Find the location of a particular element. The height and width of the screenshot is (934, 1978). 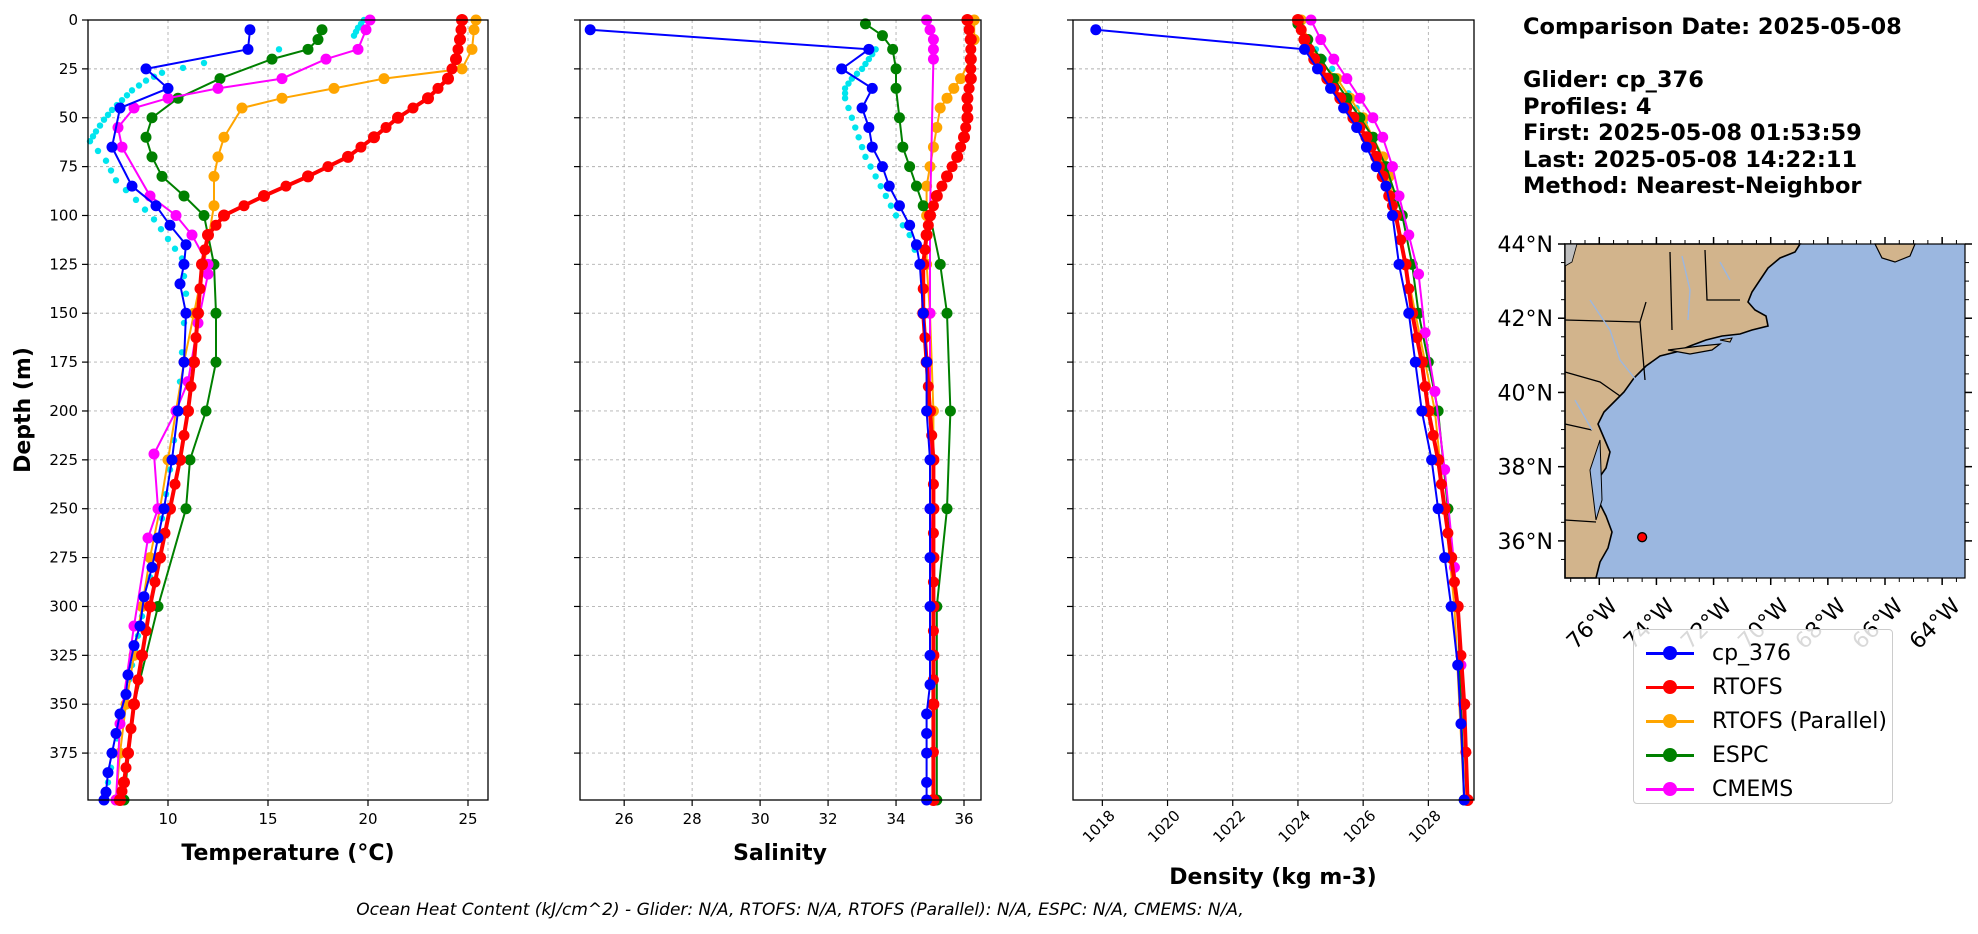

legend-item: CMEMS is located at coordinates (1768, 789).